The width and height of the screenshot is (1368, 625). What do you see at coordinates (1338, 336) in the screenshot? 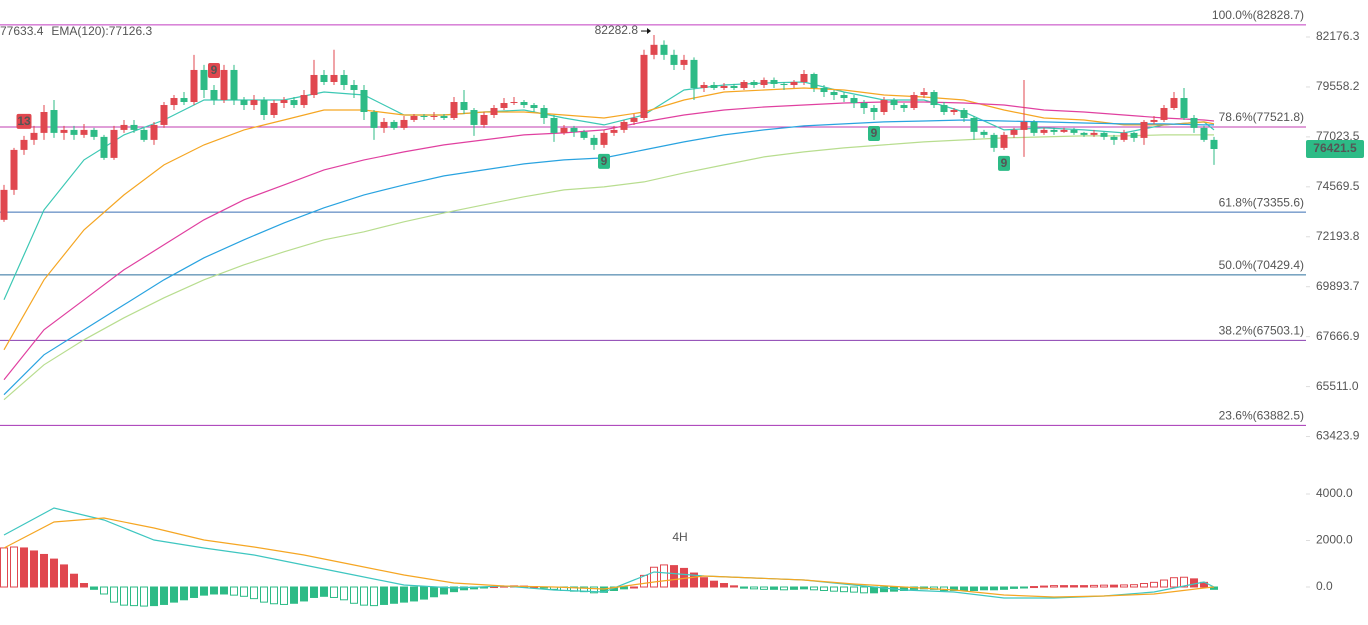
I see `y-tick-label: 67666.9` at bounding box center [1338, 336].